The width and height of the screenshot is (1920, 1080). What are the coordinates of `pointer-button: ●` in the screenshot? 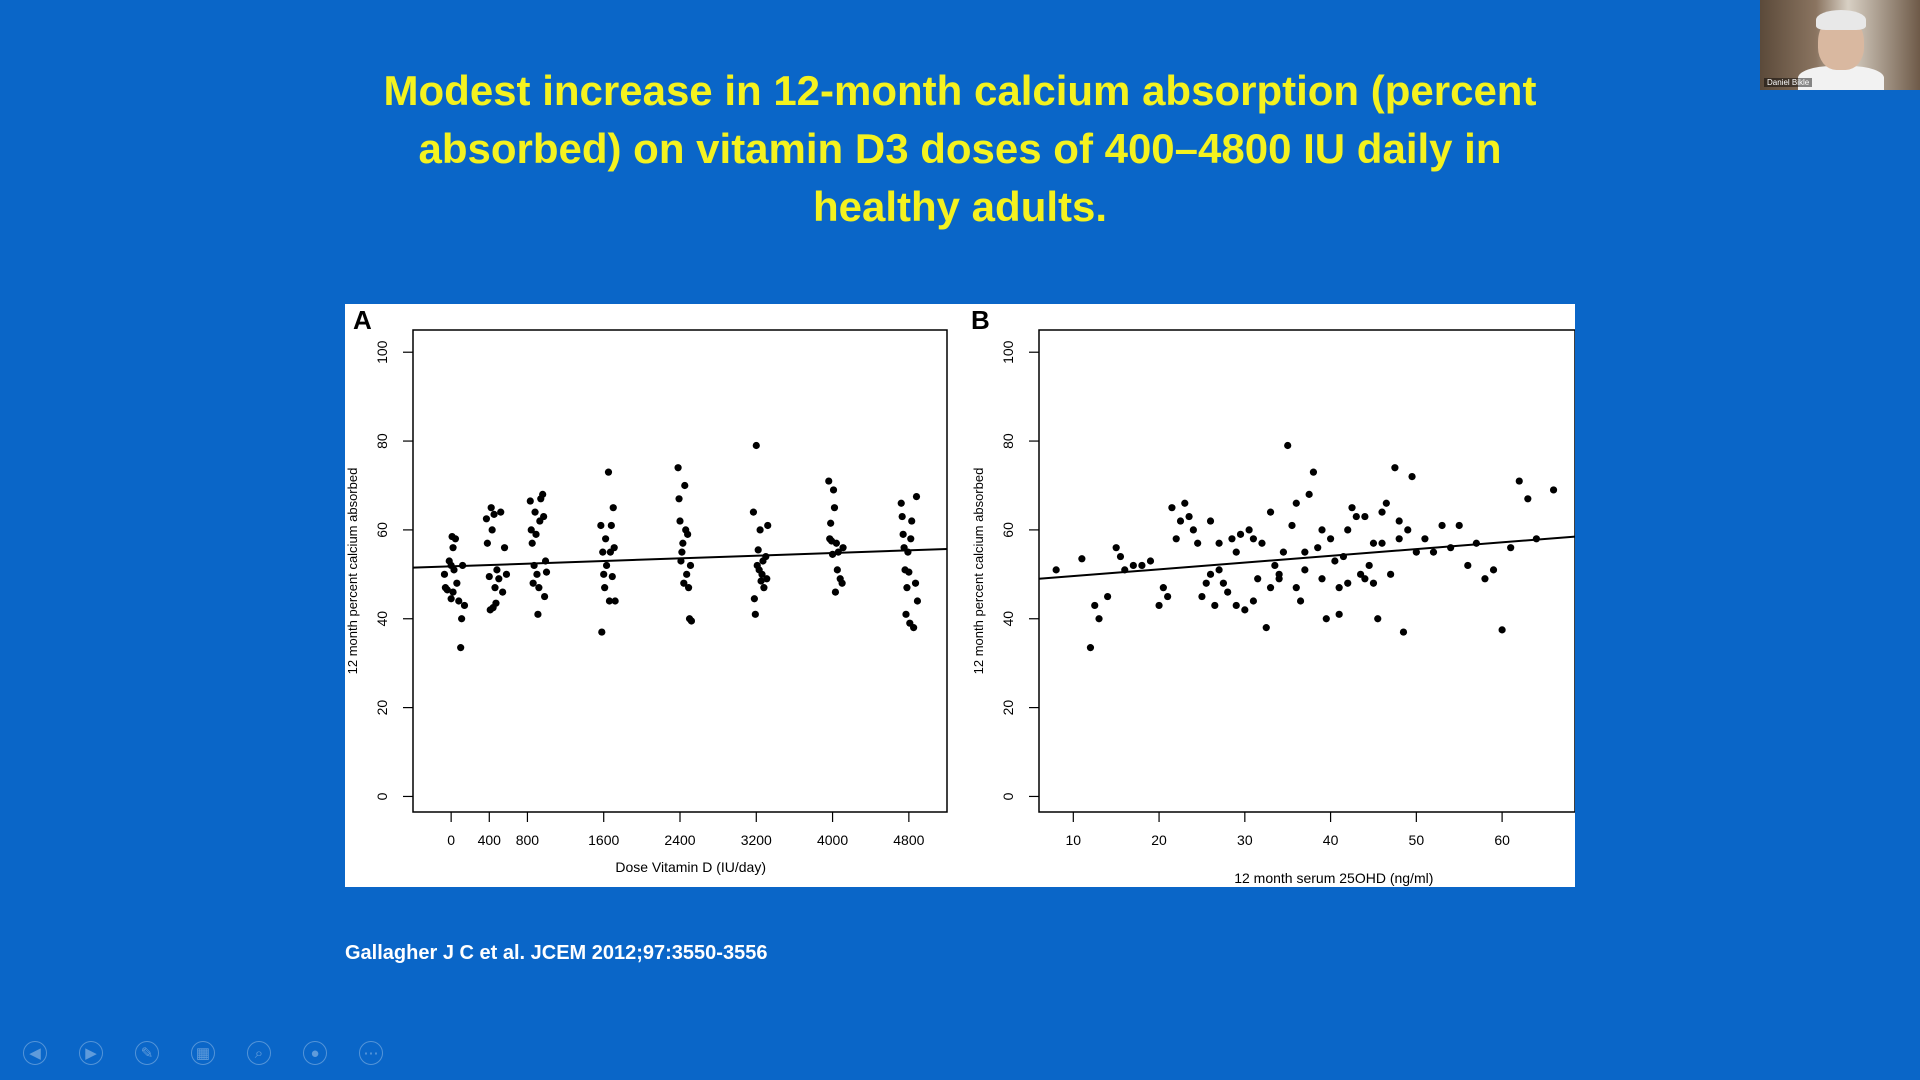 It's located at (315, 1053).